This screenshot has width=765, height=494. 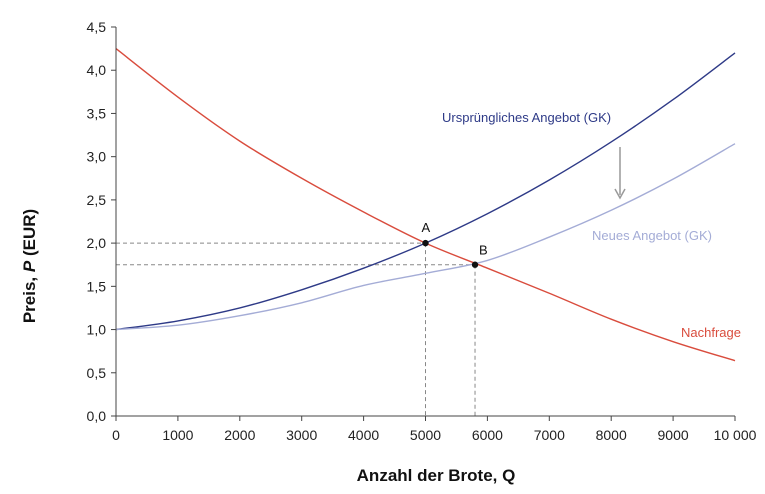 What do you see at coordinates (116, 435) in the screenshot?
I see `x-tick-label: 0` at bounding box center [116, 435].